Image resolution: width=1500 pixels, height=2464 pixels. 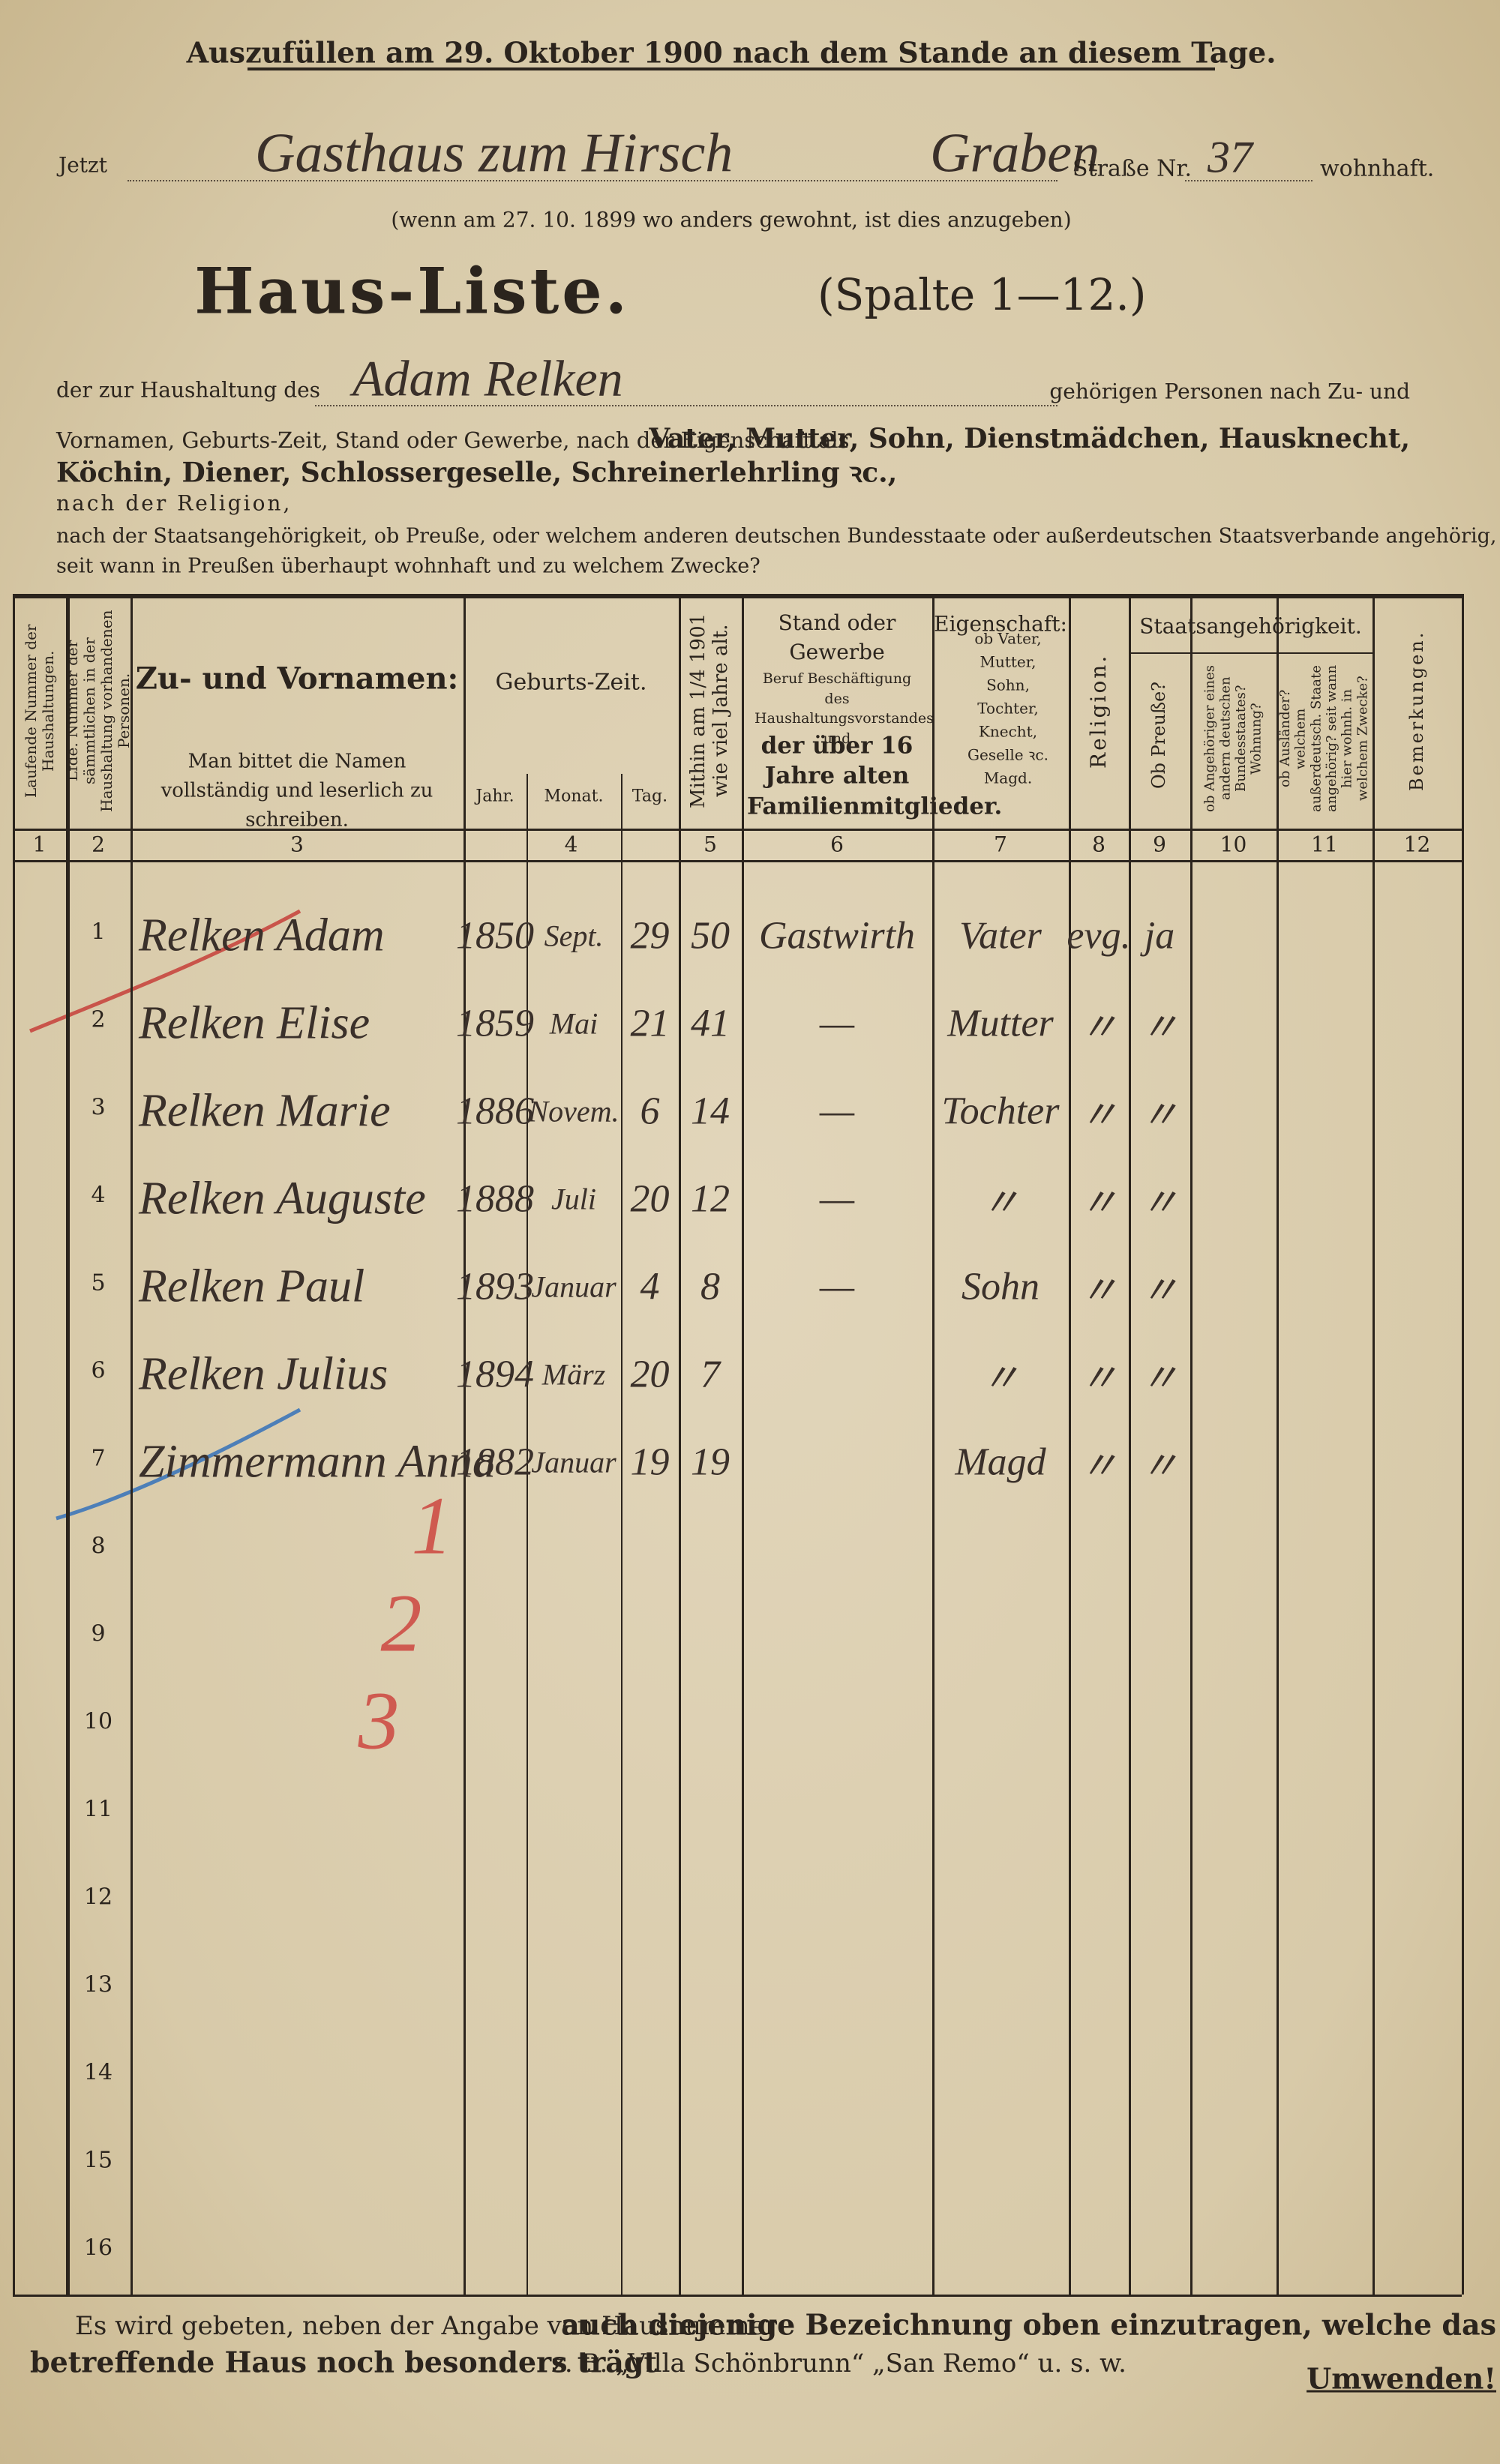 I want to click on column-label: Laufende Nummer der Haushaltungen., so click(x=39, y=711).